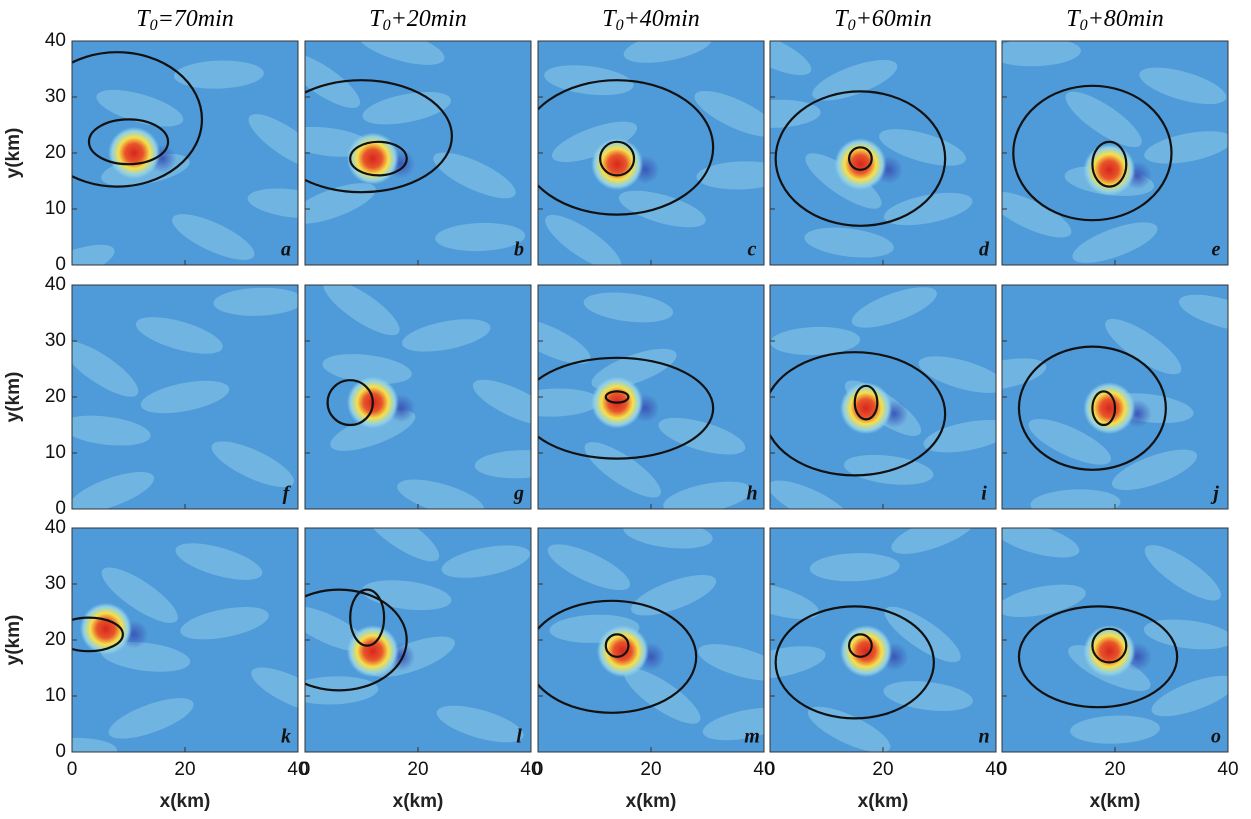 This screenshot has height=819, width=1251. I want to click on panel-label: c, so click(752, 250).